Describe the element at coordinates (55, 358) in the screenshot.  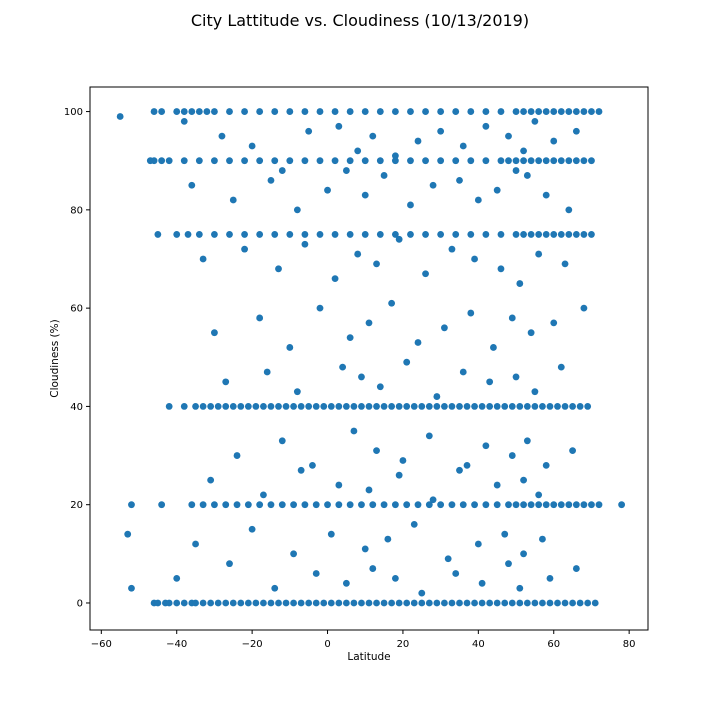
I see `y-axis-label: Cloudiness (%)` at that location.